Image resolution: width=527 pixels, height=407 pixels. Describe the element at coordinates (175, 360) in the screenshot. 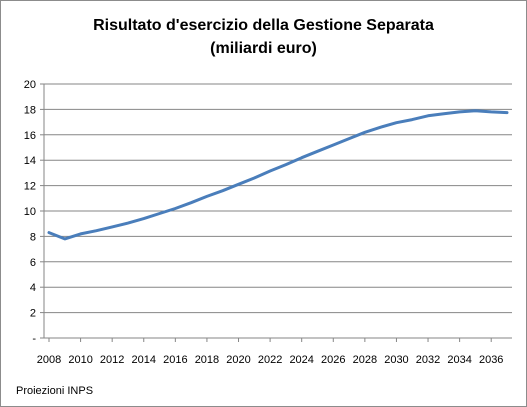

I see `x-tick-label: 2016` at that location.